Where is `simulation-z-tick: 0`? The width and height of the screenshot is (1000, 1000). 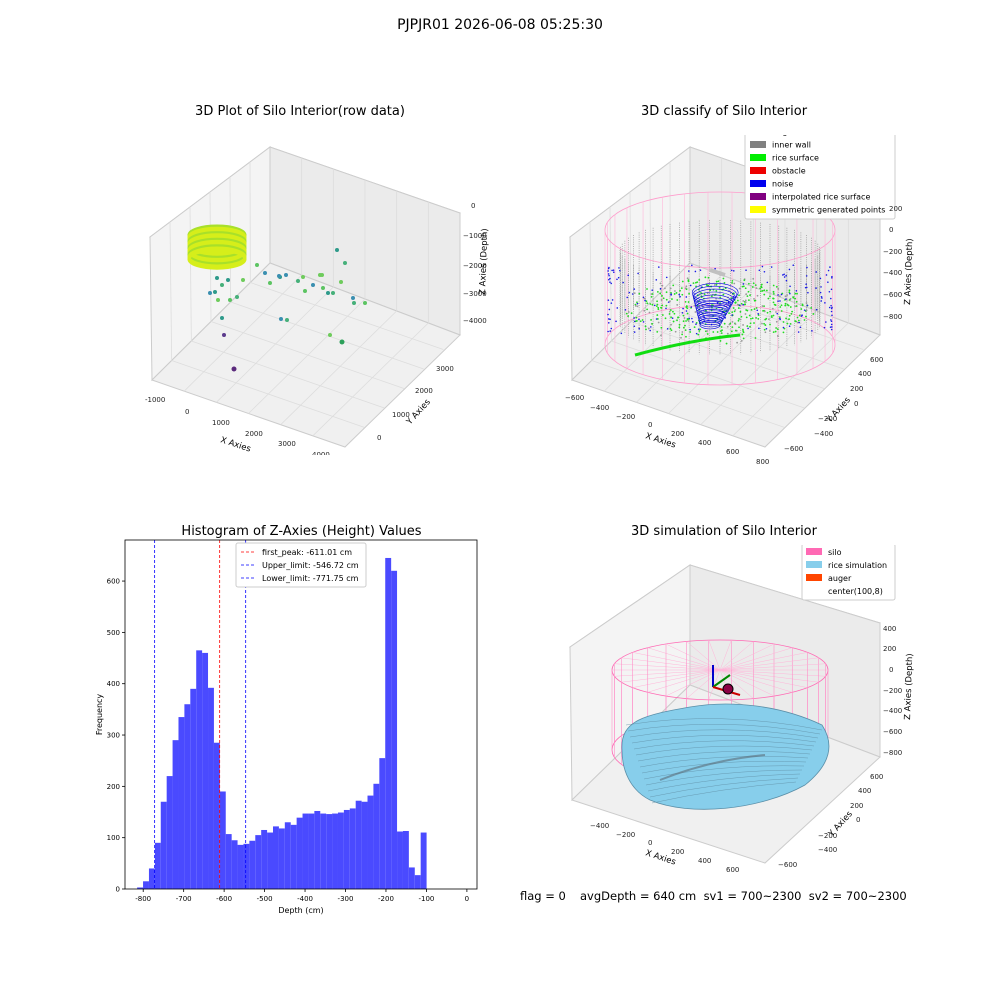
simulation-z-tick: 0 is located at coordinates (891, 670).